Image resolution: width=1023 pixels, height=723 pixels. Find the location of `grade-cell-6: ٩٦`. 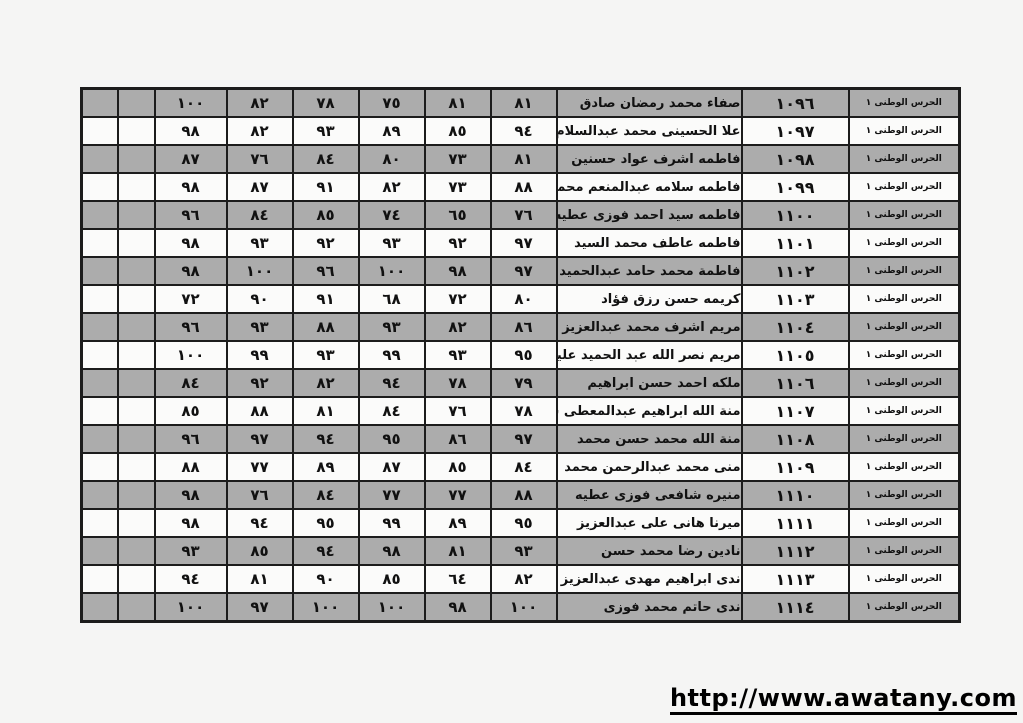

grade-cell-6: ٩٦ is located at coordinates (190, 327).